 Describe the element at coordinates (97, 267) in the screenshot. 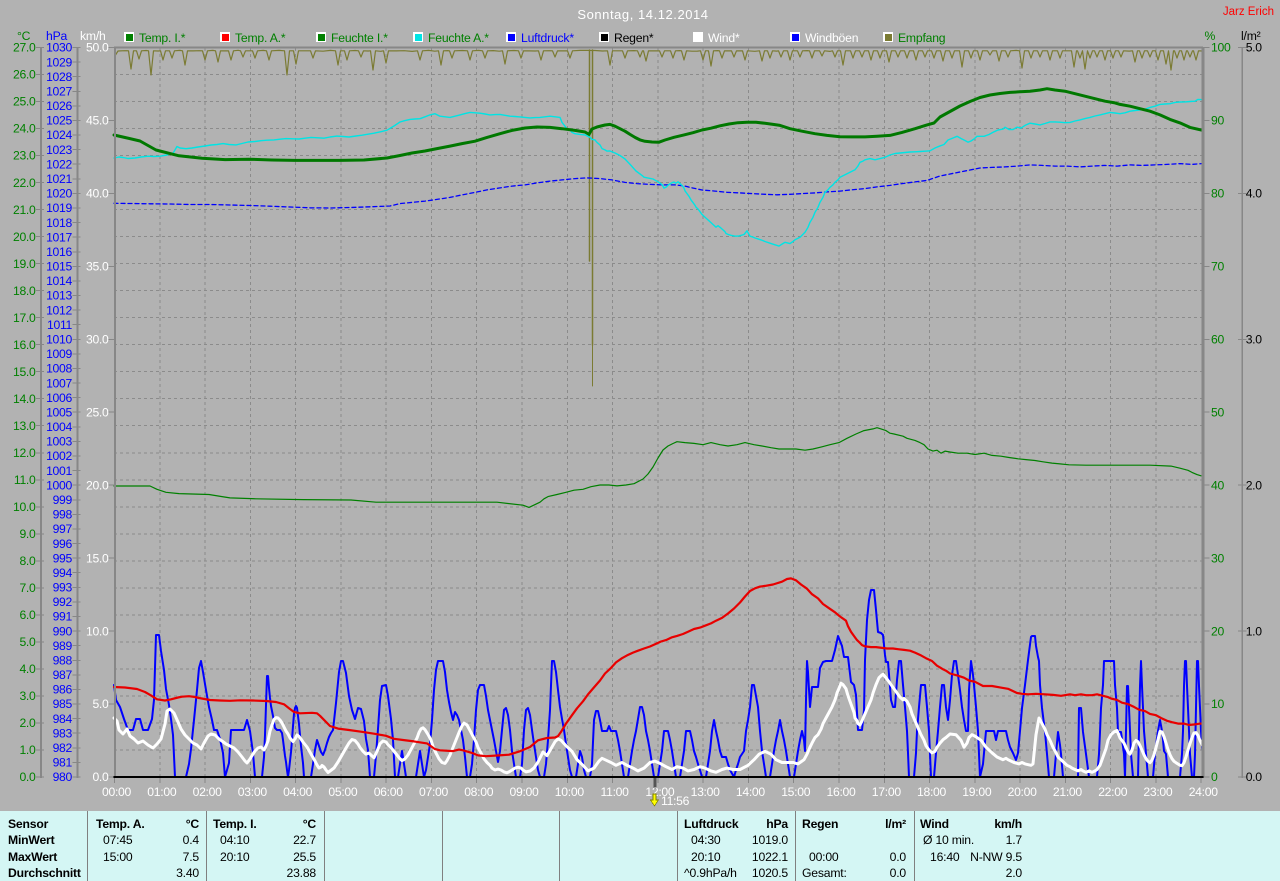

I see `svg-text: 35.0` at that location.